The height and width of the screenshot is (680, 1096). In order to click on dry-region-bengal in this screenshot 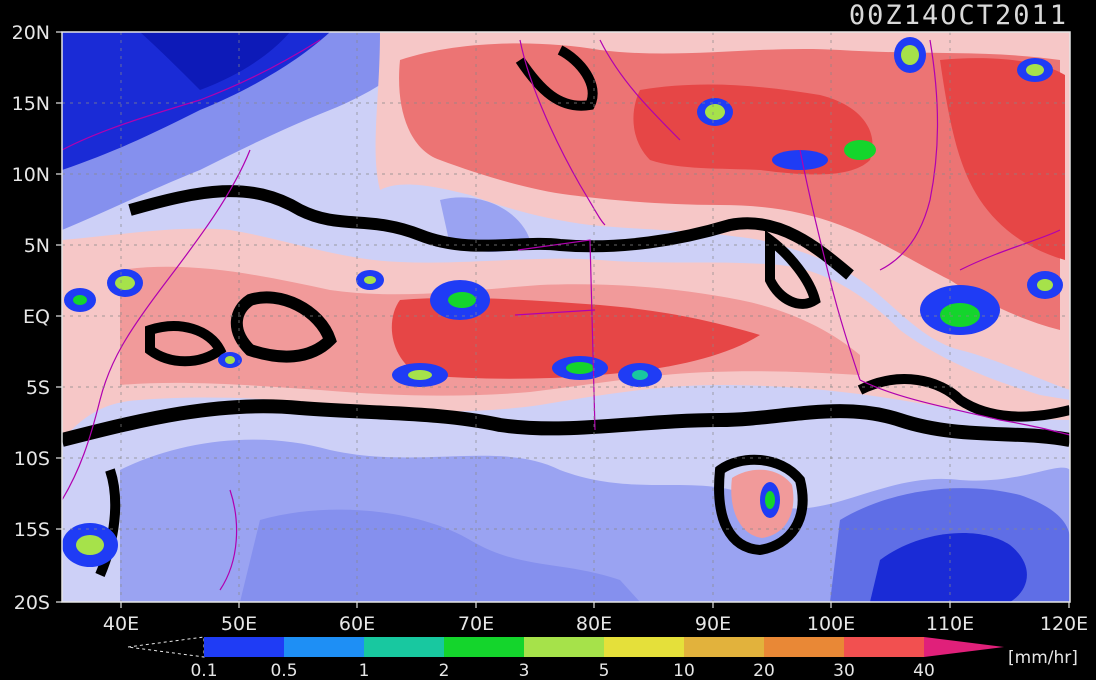, I will do `click(485, 224)`.